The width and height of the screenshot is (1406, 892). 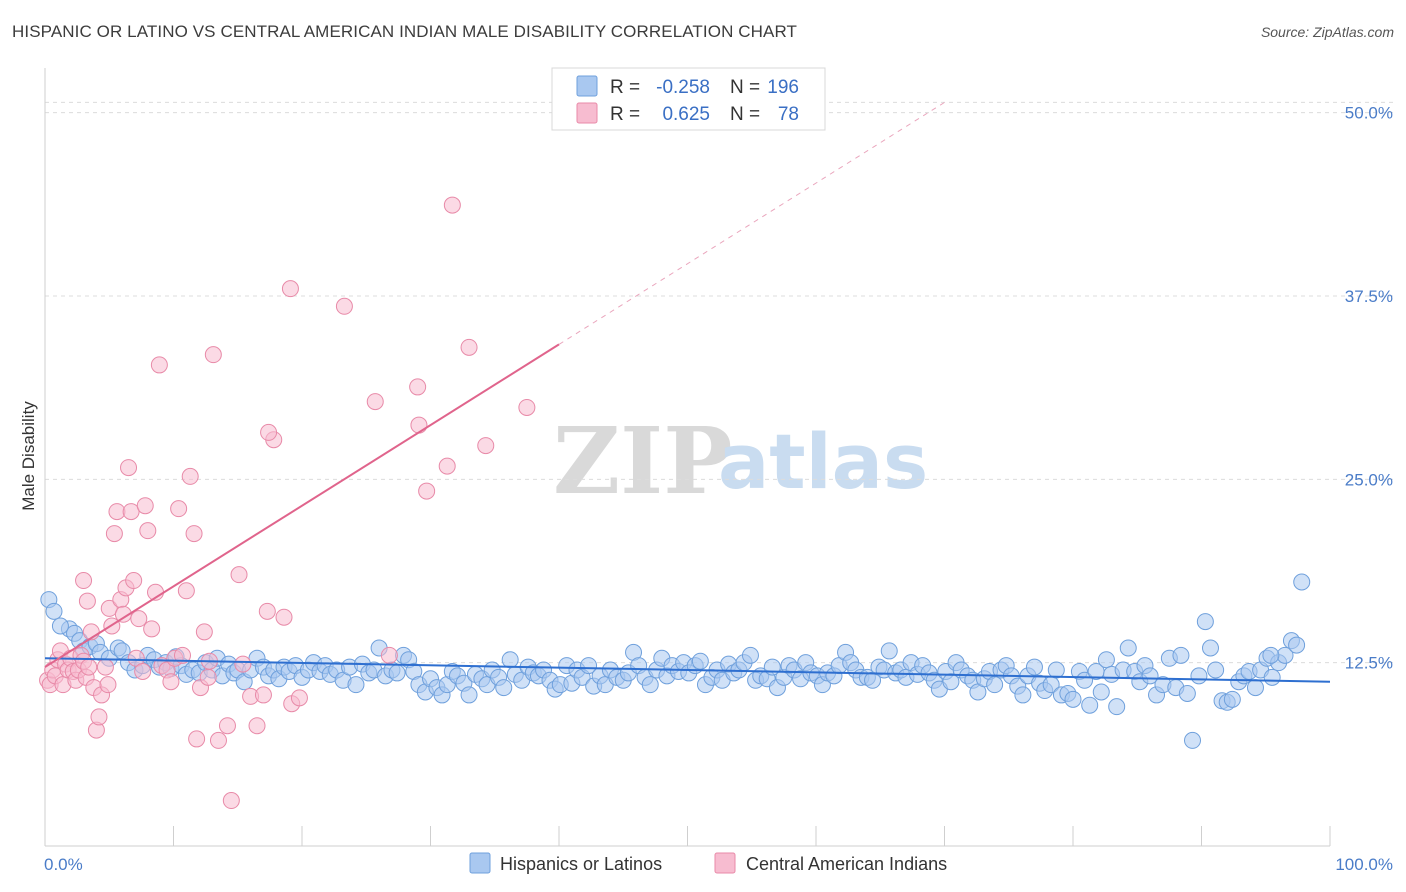 What do you see at coordinates (1369, 388) in the screenshot?
I see `y-tick-labels: 12.5% 25.0% 37.5% 50.0%` at bounding box center [1369, 388].